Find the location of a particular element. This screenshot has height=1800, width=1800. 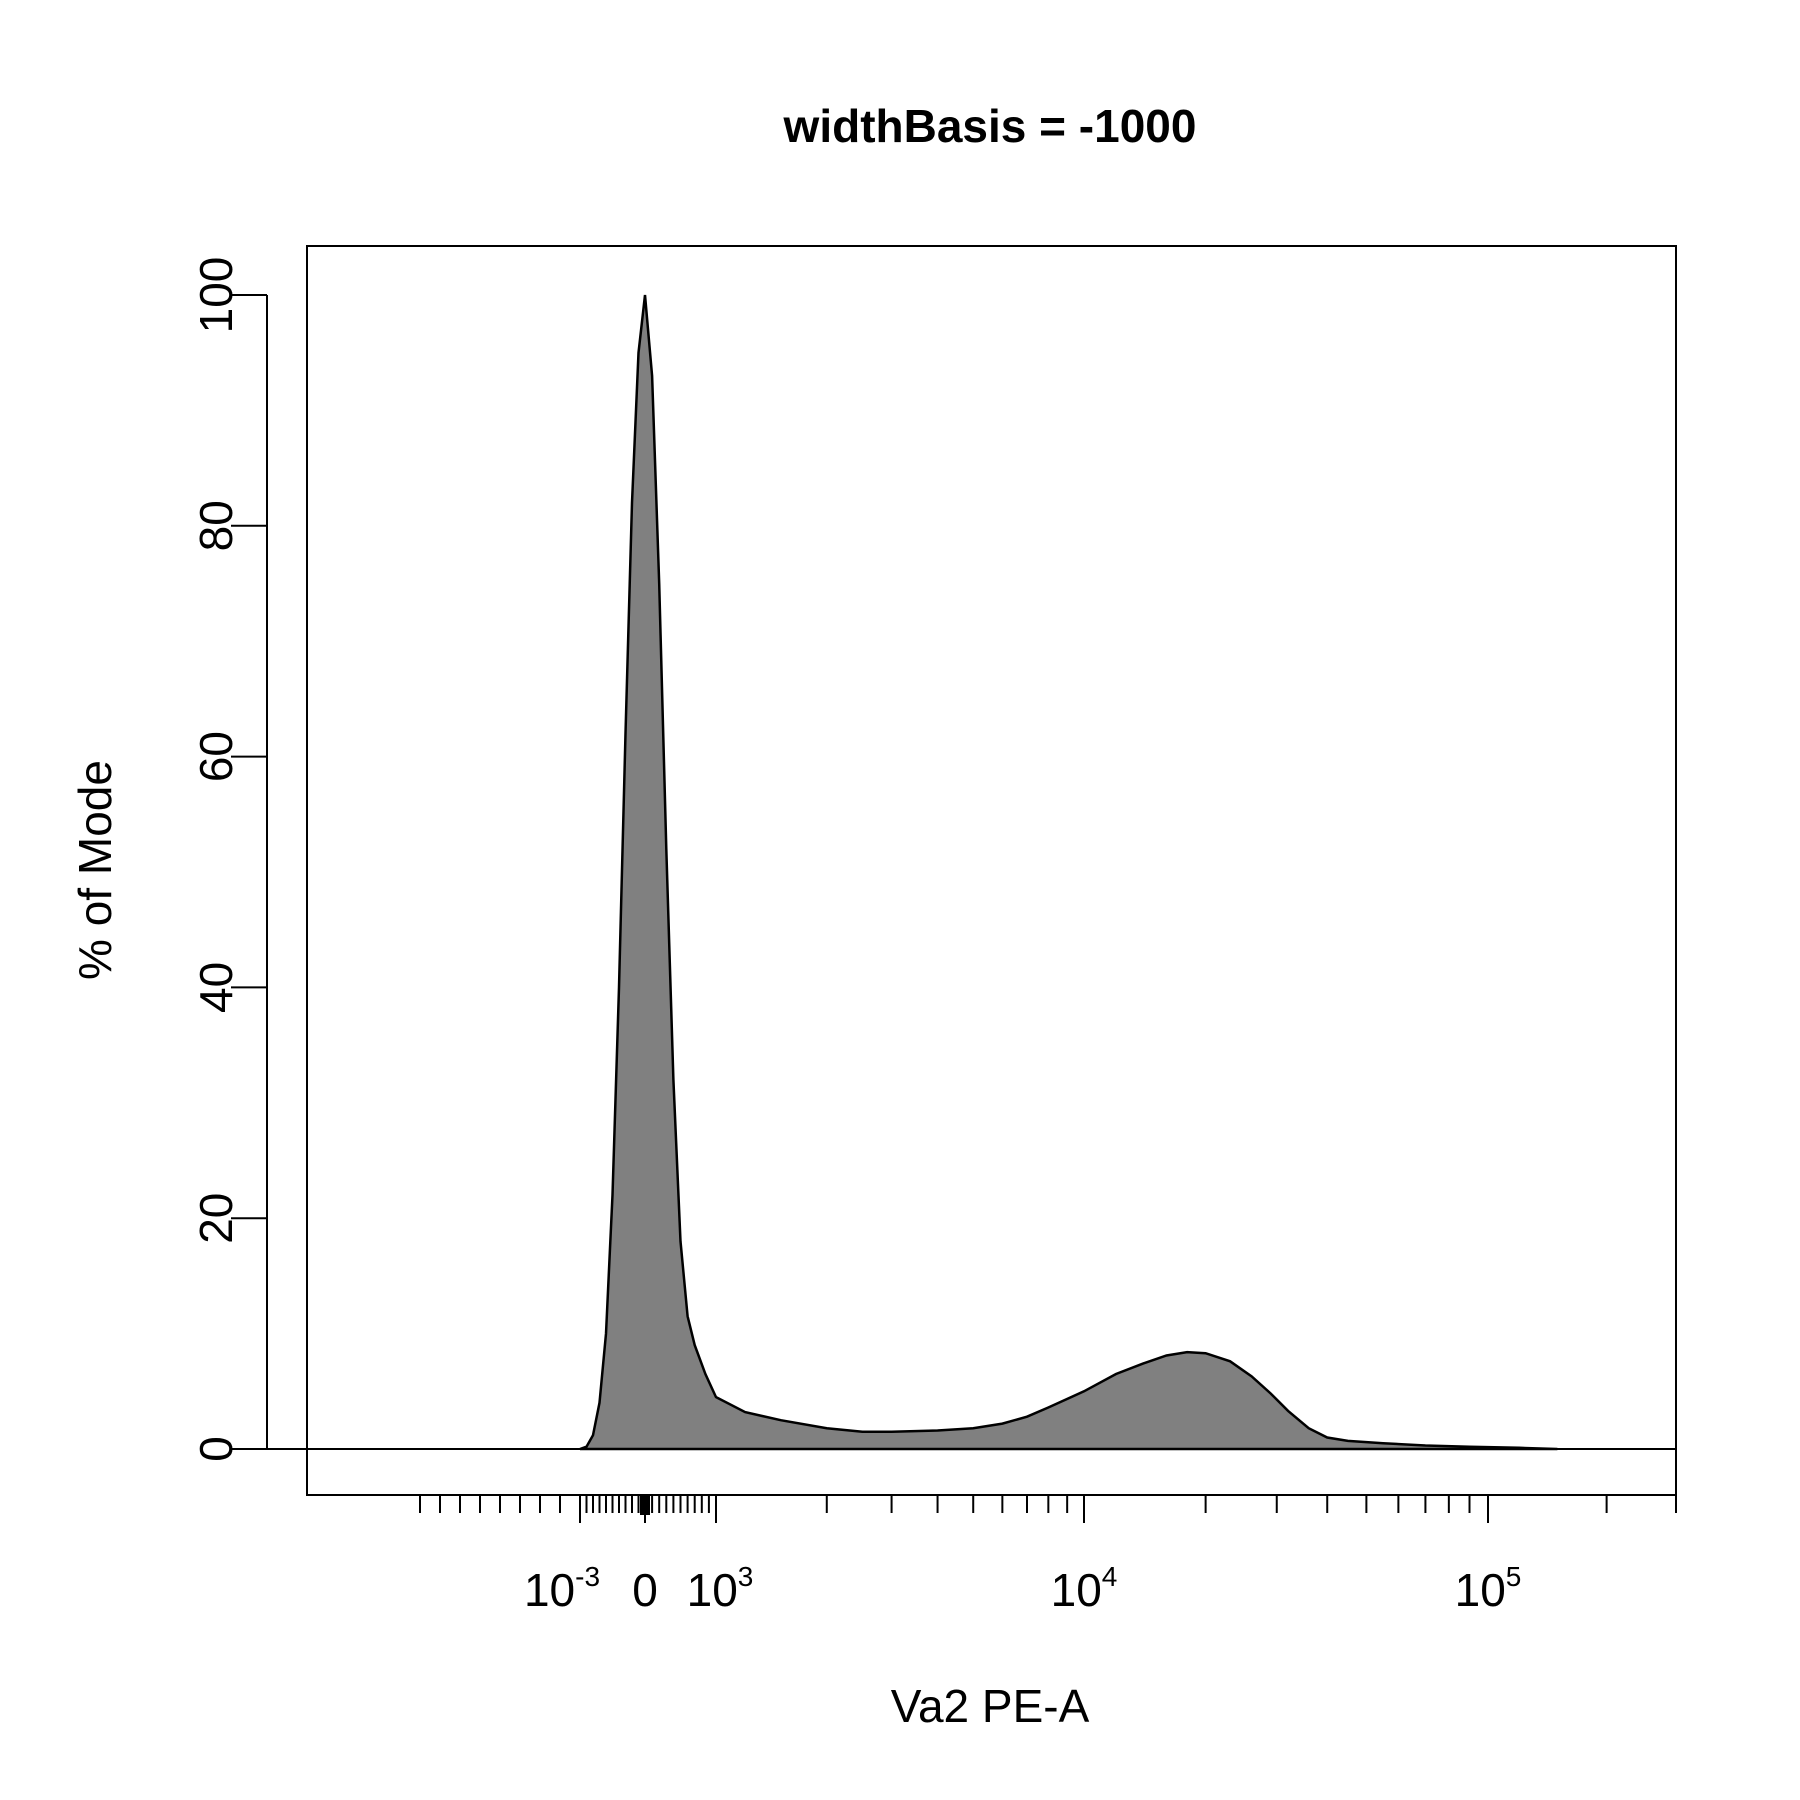

chart-title: widthBasis = -1000 is located at coordinates (990, 126).